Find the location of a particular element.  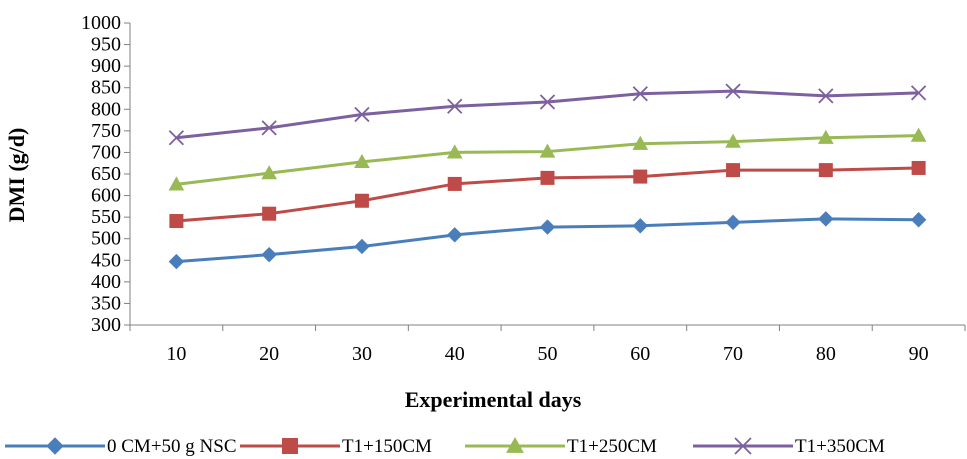

y-axis-title: DMI (g/d) is located at coordinates (16, 175).